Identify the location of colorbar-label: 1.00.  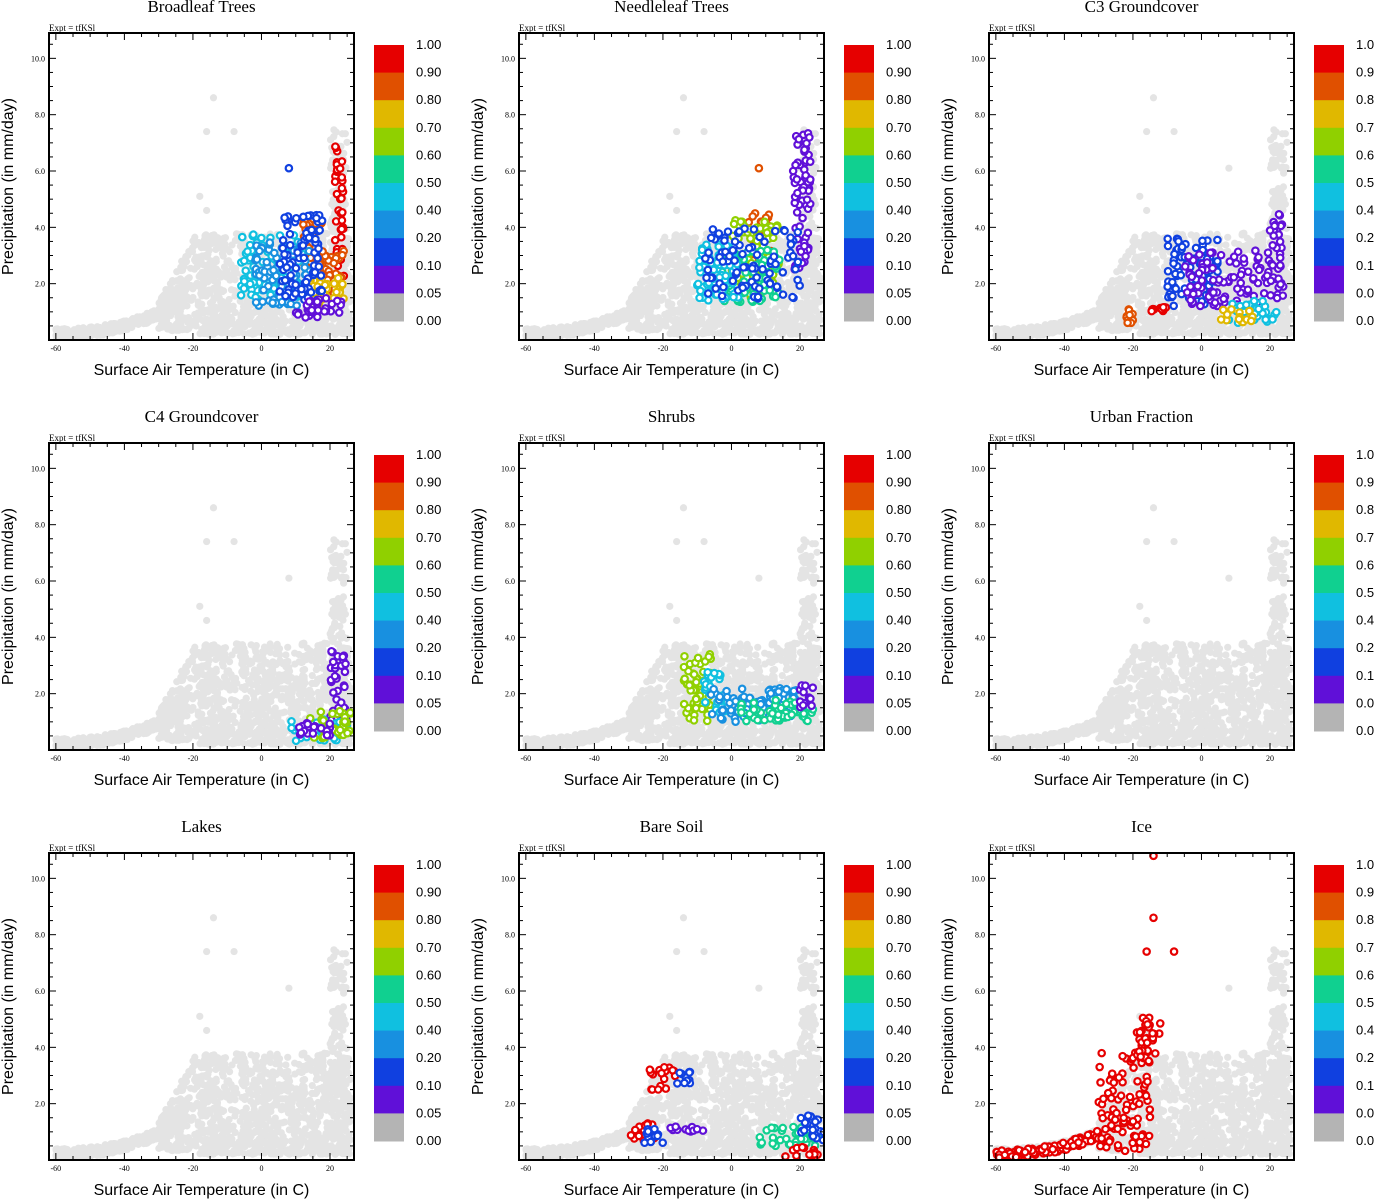
(428, 44).